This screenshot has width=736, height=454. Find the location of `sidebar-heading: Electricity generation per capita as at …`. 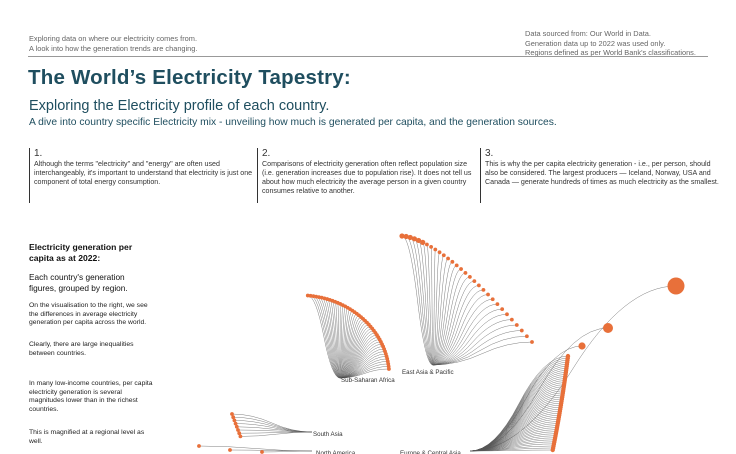

sidebar-heading: Electricity generation per capita as at … is located at coordinates (81, 252).